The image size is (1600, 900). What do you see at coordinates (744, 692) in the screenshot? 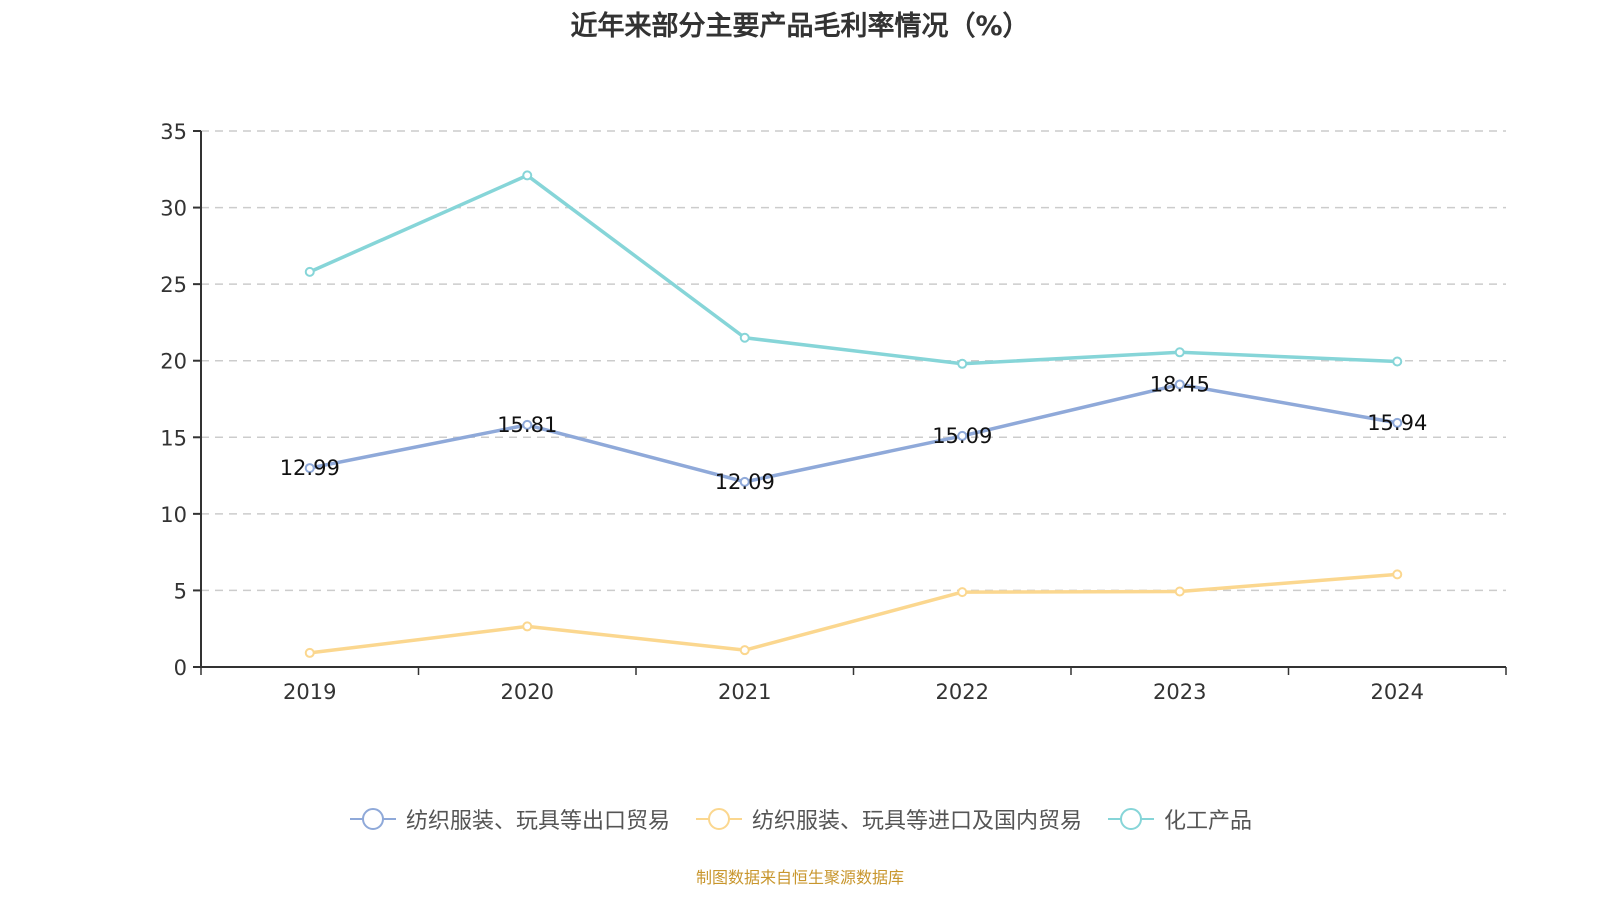
I see `x-tick-label: 2021` at bounding box center [744, 692].